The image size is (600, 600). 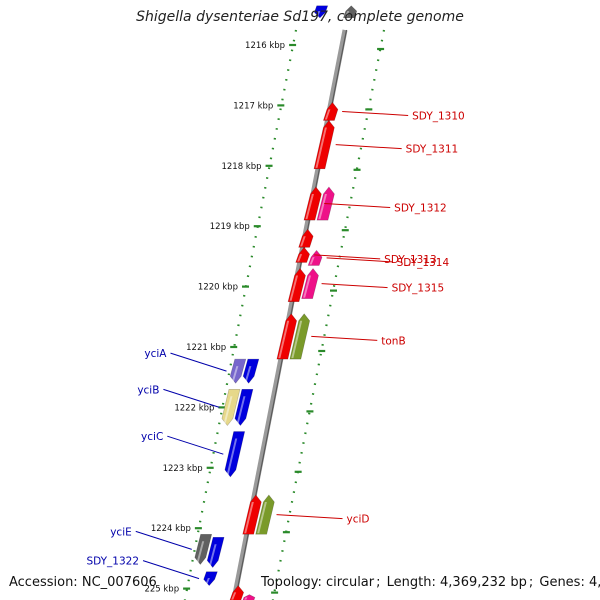 What do you see at coordinates (483, 582) in the screenshot?
I see `length-value: 4,369,232 bp` at bounding box center [483, 582].